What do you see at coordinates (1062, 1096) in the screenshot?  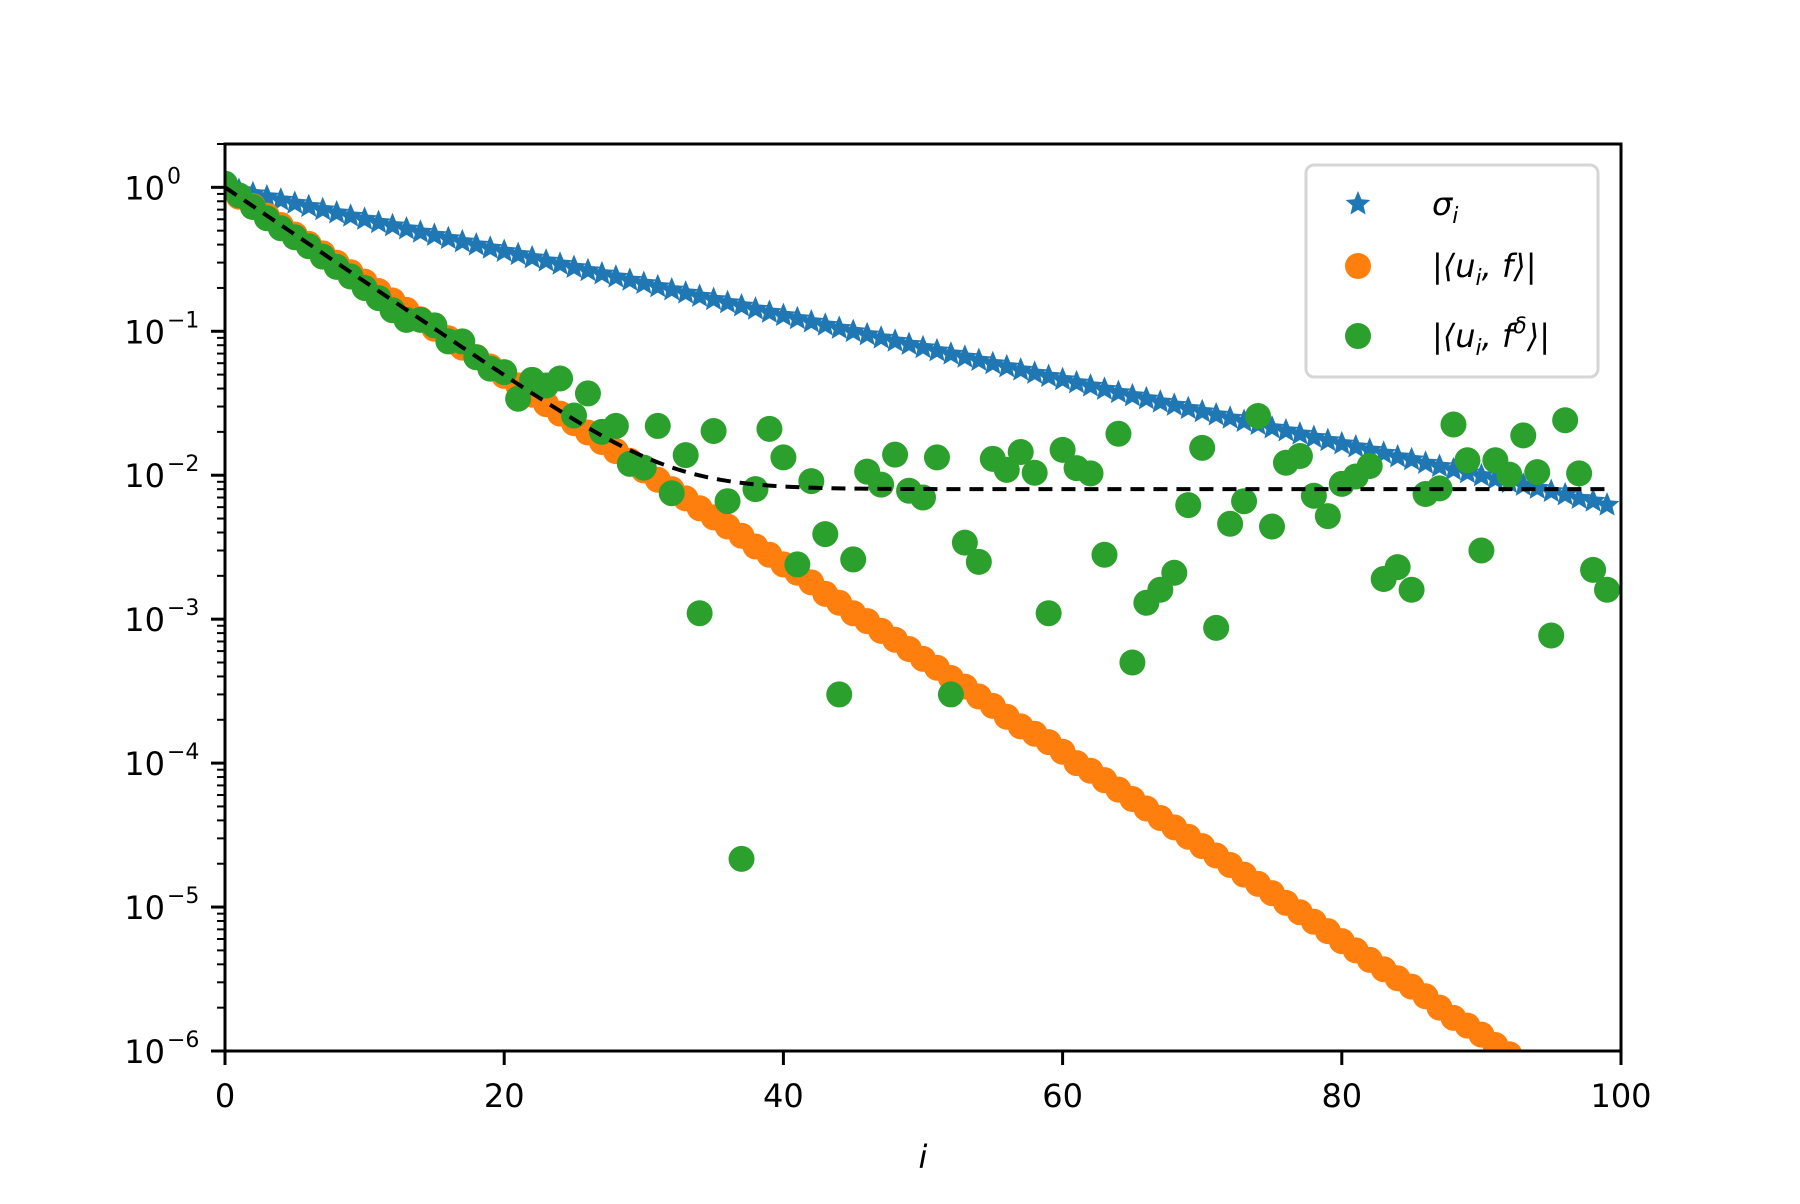 I see `x-tick-label: 60` at bounding box center [1062, 1096].